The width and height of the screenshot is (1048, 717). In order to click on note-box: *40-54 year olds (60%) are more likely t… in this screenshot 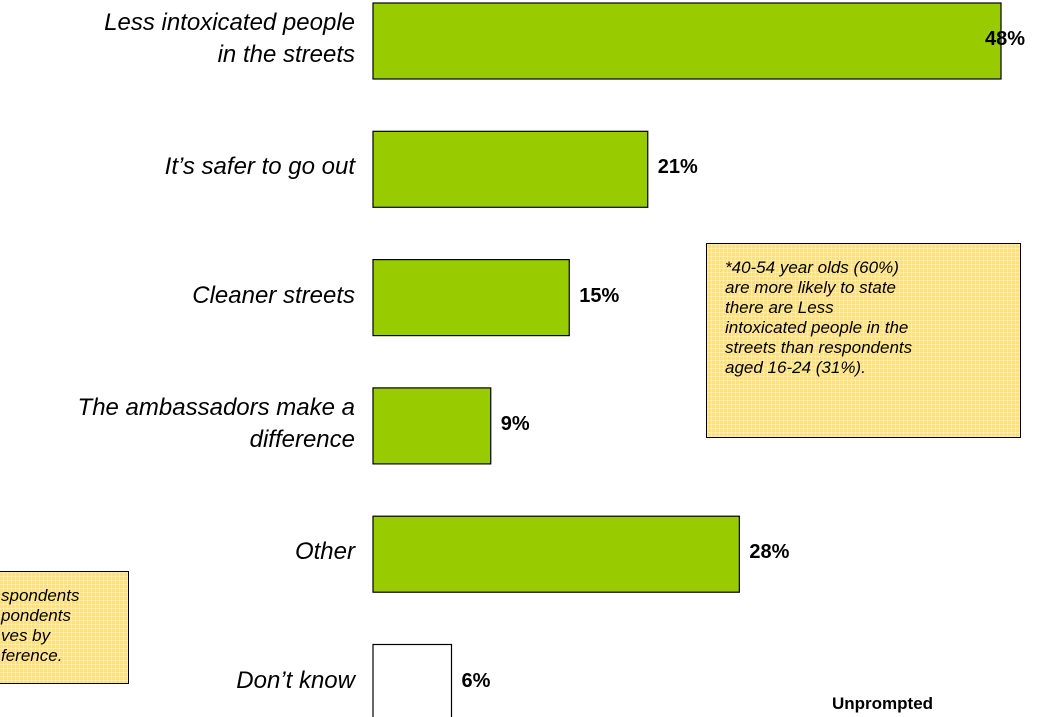, I will do `click(863, 340)`.